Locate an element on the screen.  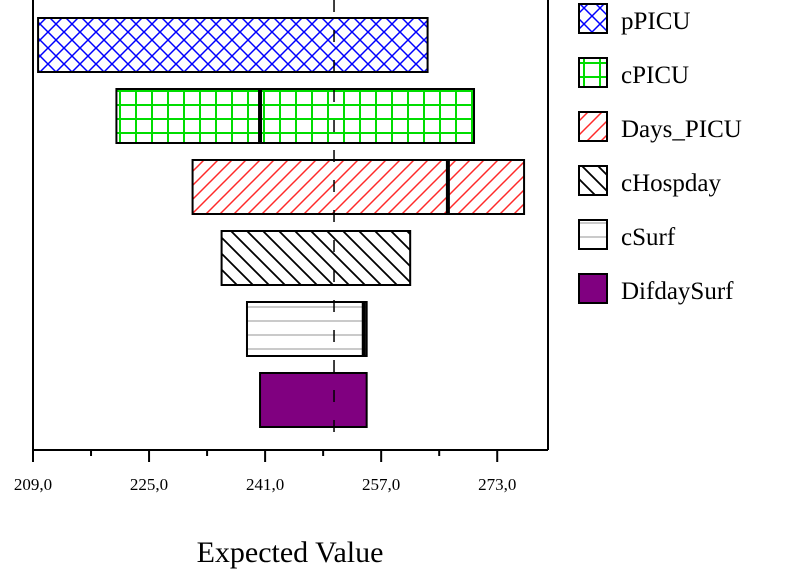
legend-label: pPICU is located at coordinates (655, 21).